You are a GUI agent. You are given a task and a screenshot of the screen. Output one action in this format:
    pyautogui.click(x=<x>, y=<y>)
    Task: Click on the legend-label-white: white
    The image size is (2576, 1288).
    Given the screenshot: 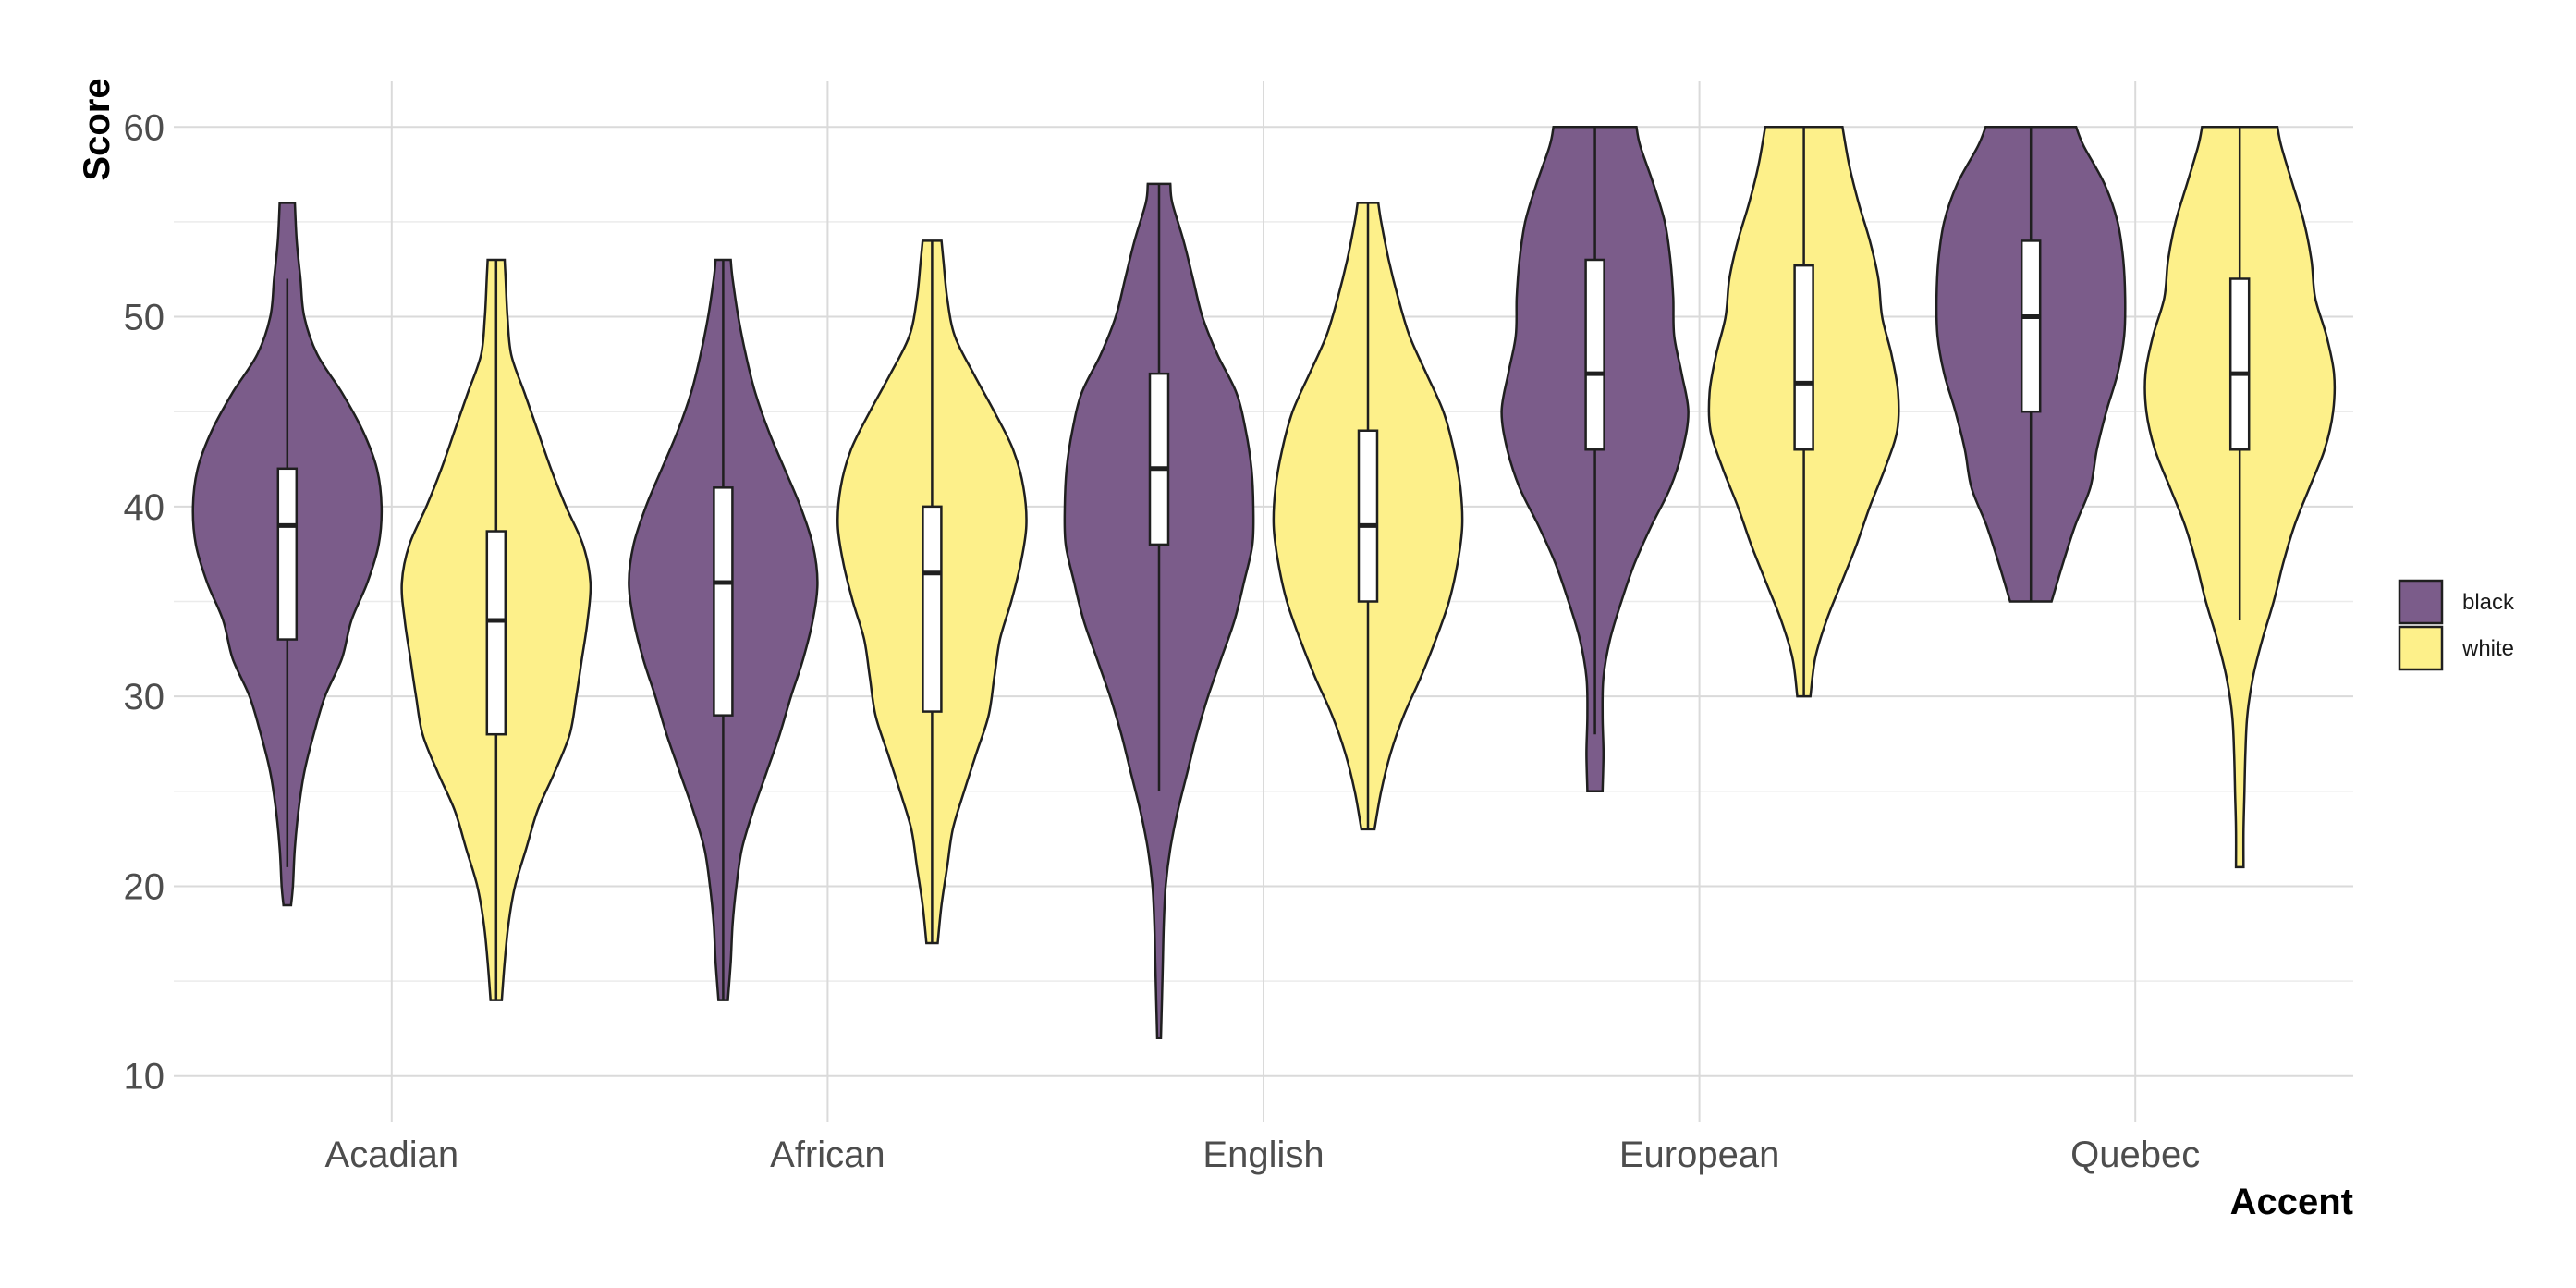 What is the action you would take?
    pyautogui.click(x=2487, y=648)
    